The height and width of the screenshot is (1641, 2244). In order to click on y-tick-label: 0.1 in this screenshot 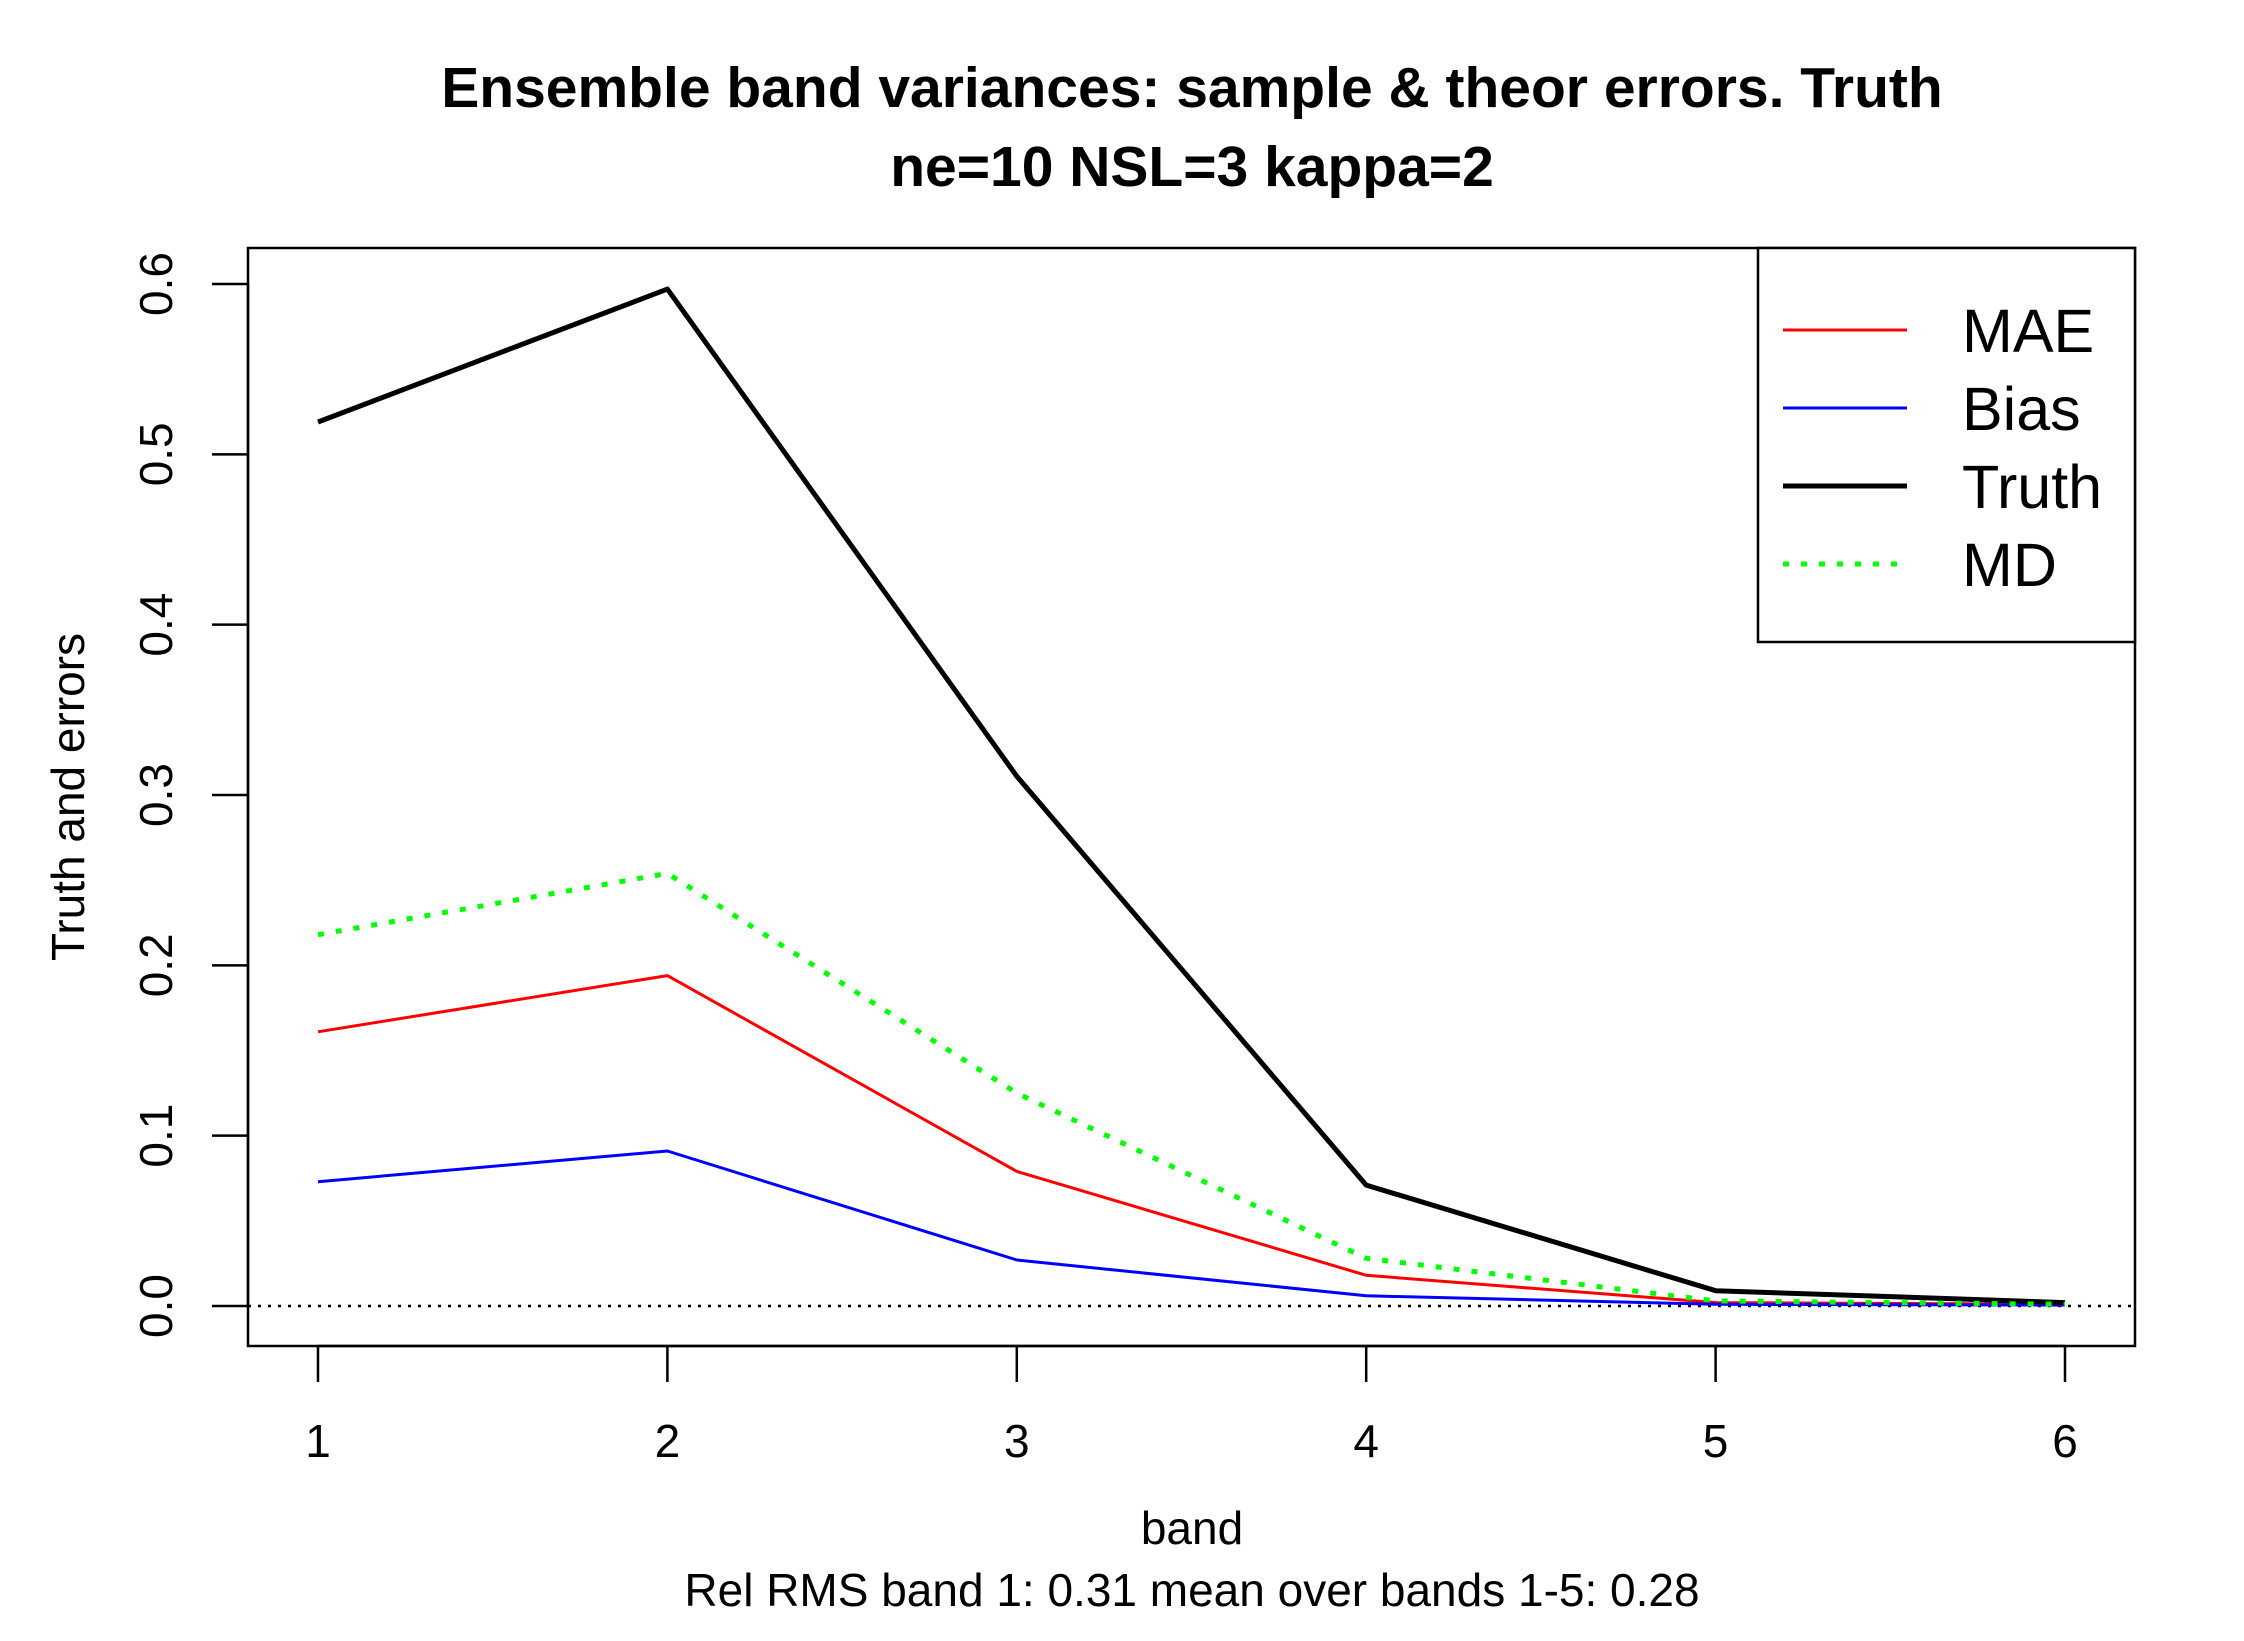, I will do `click(156, 1136)`.